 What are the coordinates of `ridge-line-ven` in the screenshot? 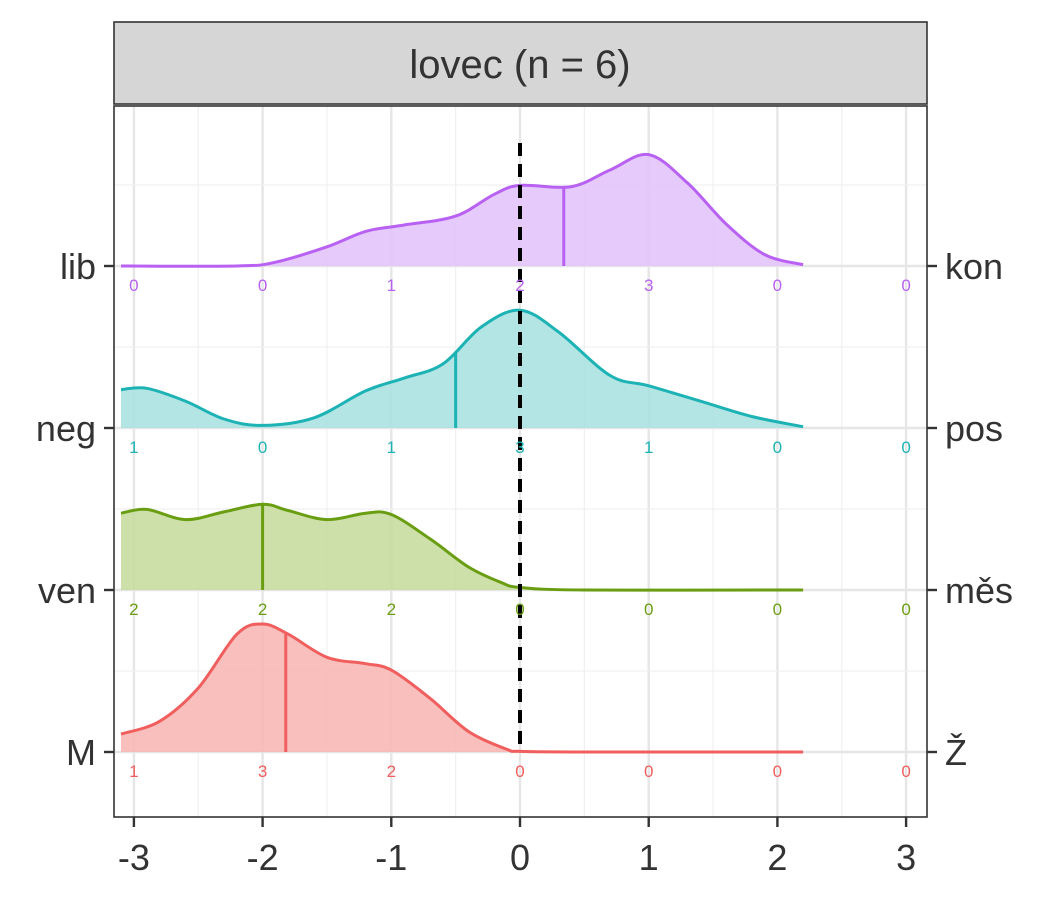 It's located at (462, 547).